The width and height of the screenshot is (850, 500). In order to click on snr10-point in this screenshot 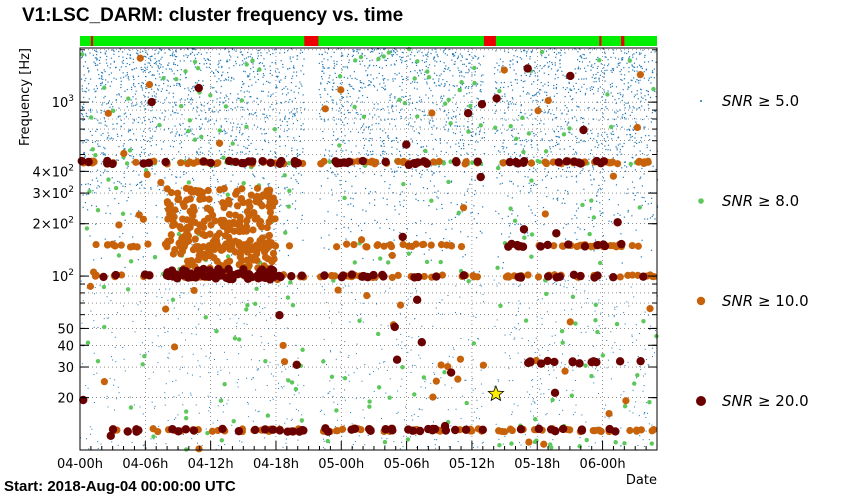, I will do `click(648, 161)`.